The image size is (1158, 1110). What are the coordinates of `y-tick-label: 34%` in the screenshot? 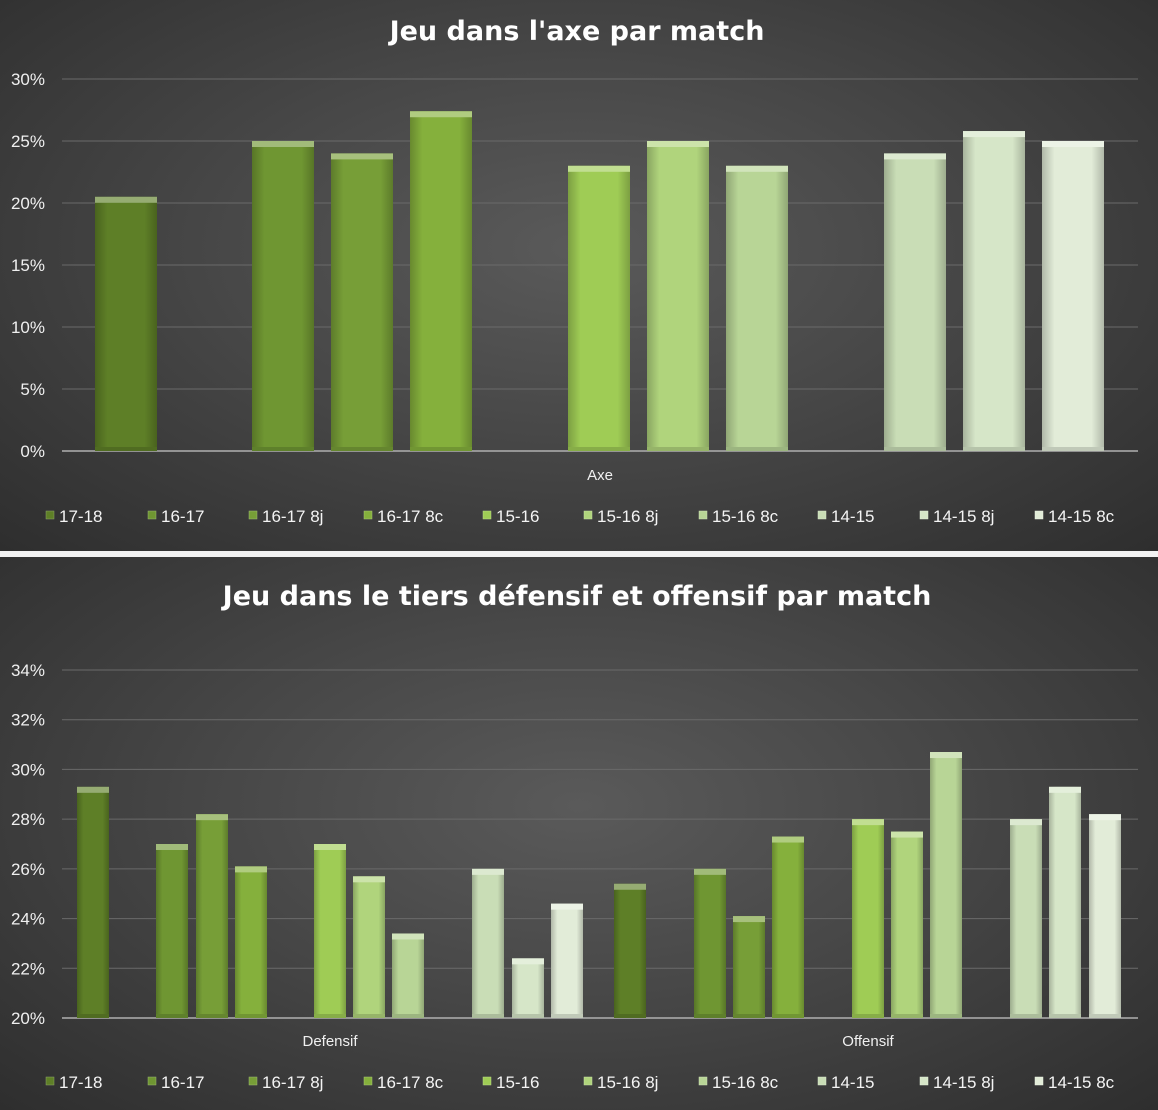 It's located at (28, 670).